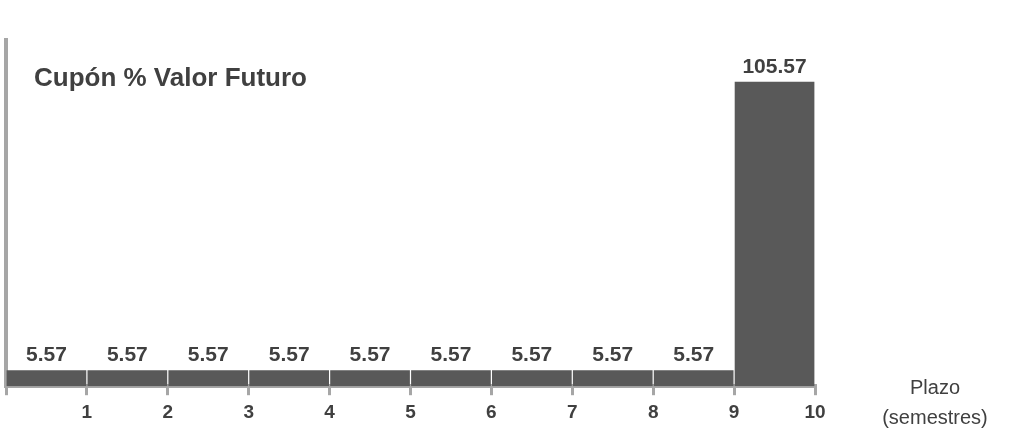 This screenshot has width=1015, height=440. Describe the element at coordinates (815, 411) in the screenshot. I see `x-tick-label: 10` at that location.